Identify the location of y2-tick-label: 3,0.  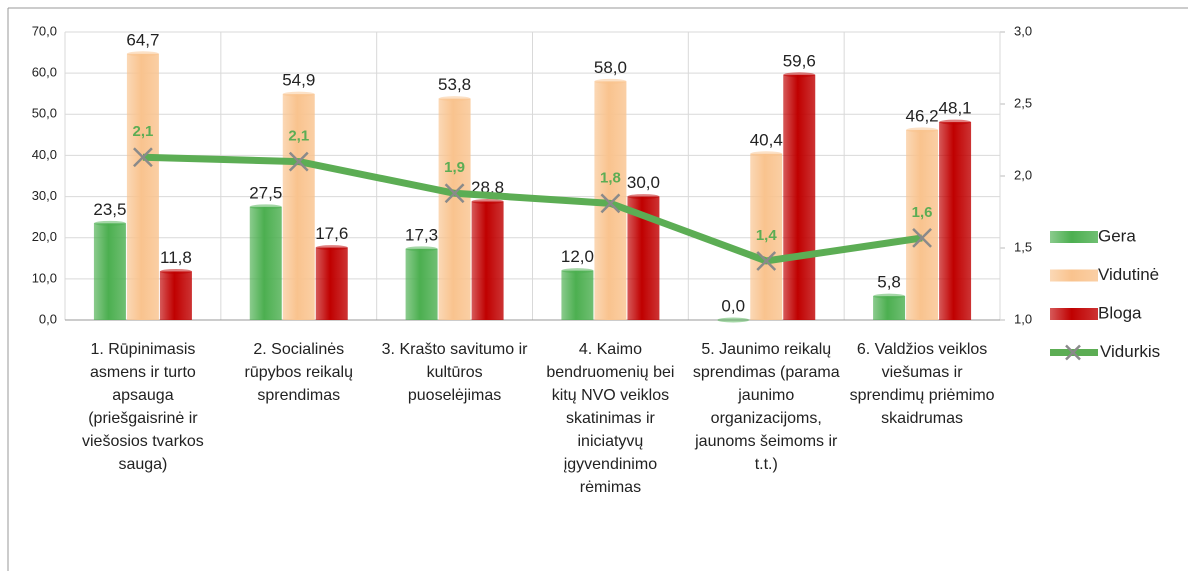
(1023, 30).